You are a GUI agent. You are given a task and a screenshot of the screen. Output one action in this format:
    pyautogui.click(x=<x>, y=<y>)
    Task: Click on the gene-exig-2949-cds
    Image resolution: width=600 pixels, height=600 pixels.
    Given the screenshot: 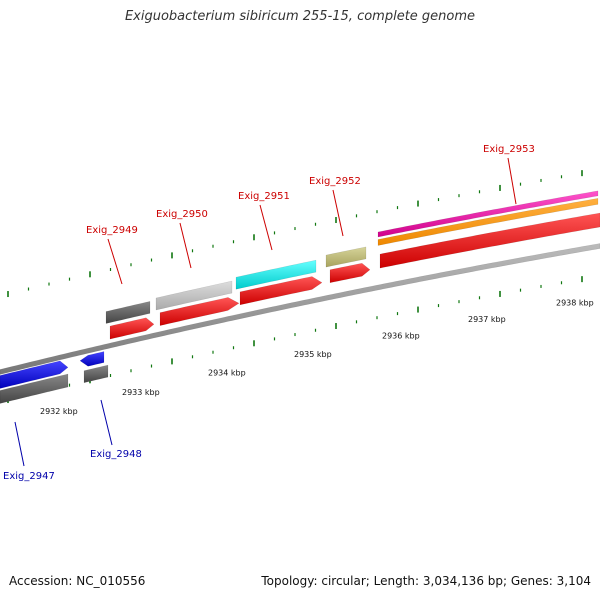 What is the action you would take?
    pyautogui.click(x=132, y=328)
    